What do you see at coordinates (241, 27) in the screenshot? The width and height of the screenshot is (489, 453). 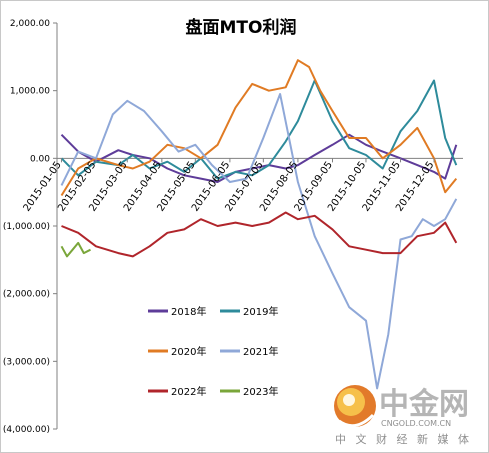 I see `chart-title: 盘面MTO利润` at bounding box center [241, 27].